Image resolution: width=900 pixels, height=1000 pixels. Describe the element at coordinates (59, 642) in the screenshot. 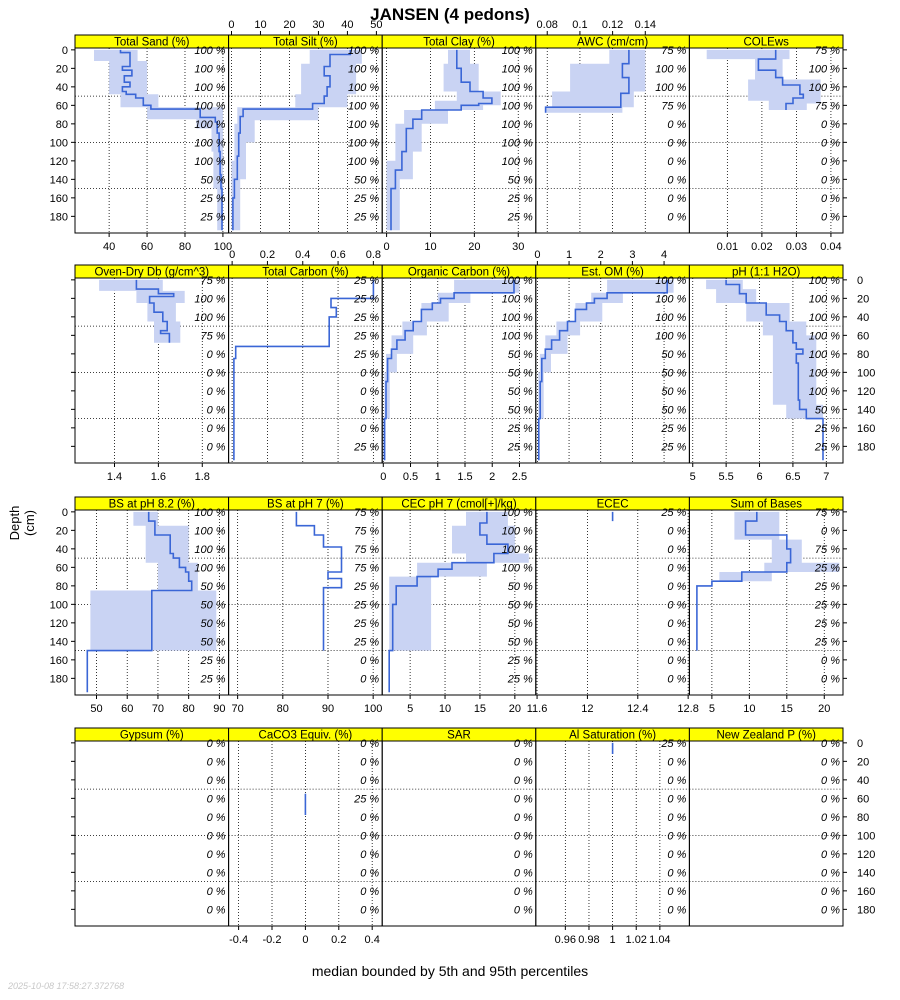

I see `depth-tick-label: 140` at that location.